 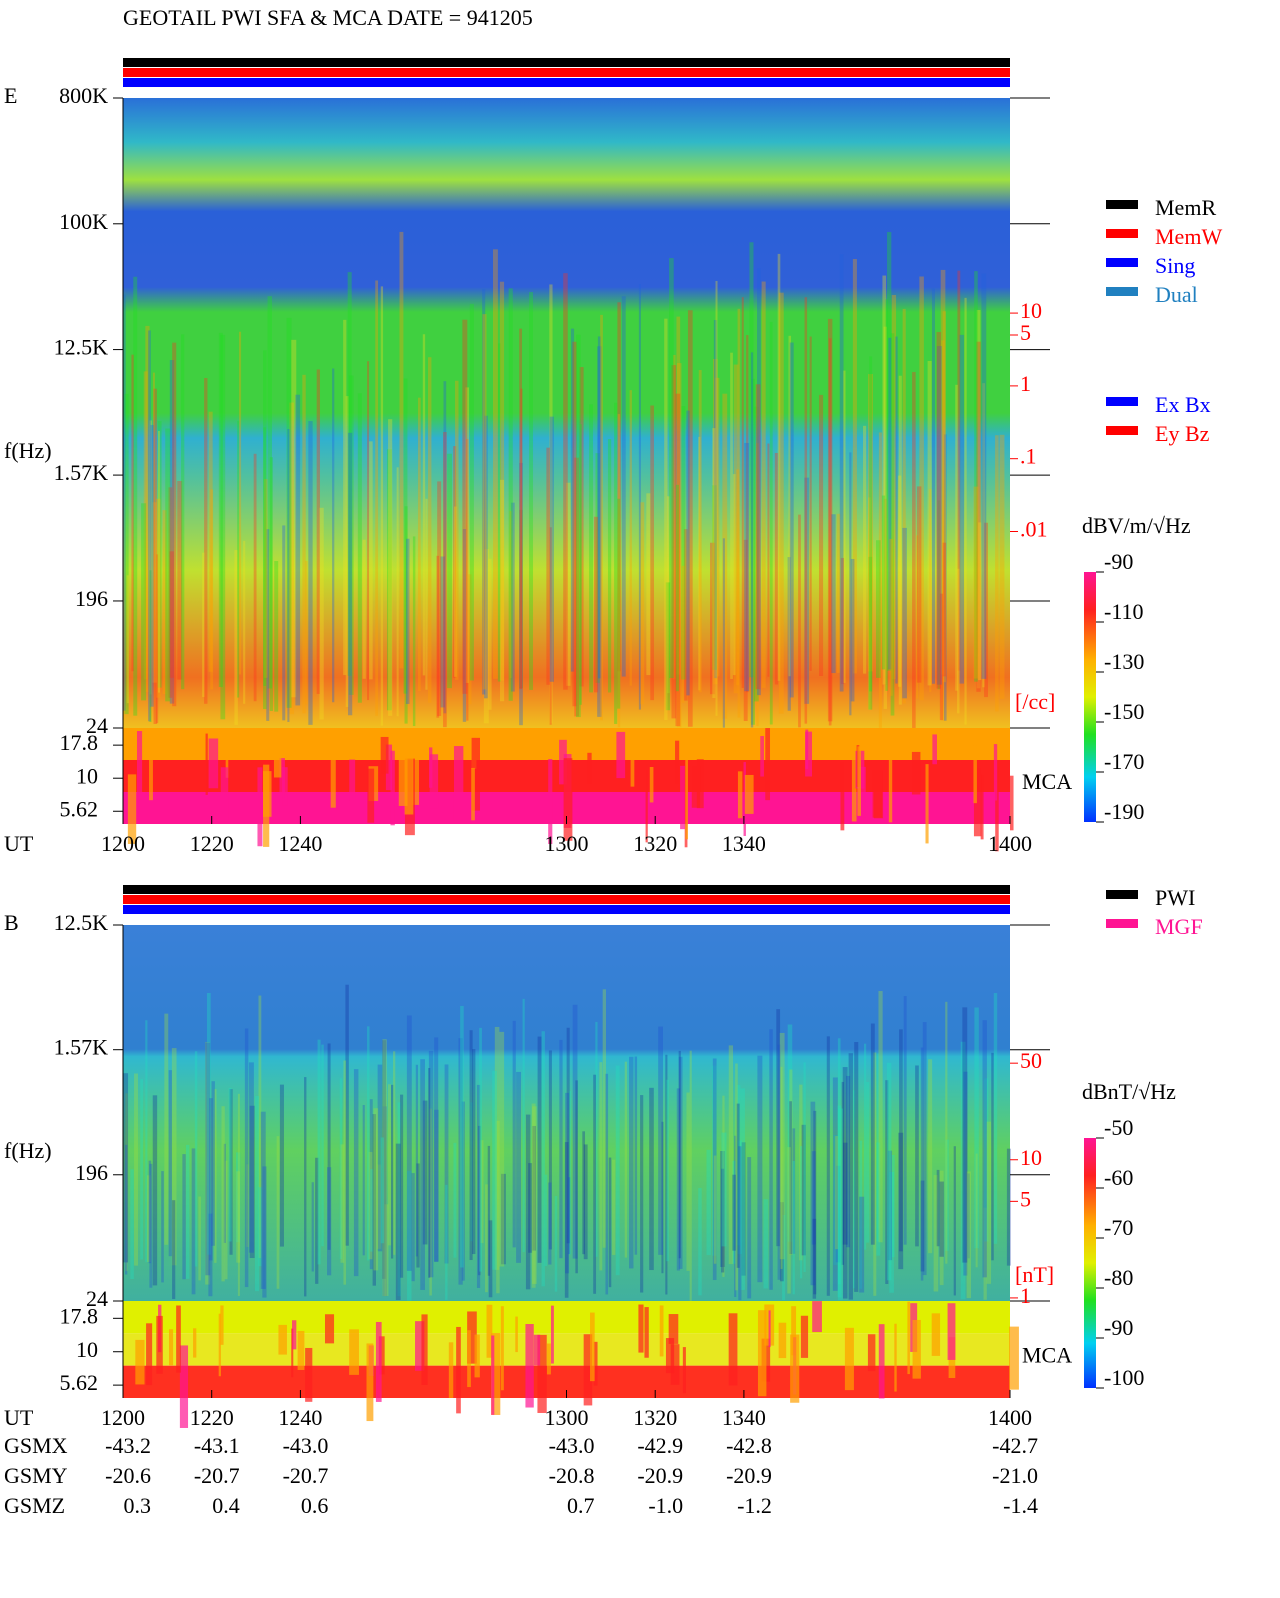 I want to click on legend-label: Dual, so click(x=1176, y=294).